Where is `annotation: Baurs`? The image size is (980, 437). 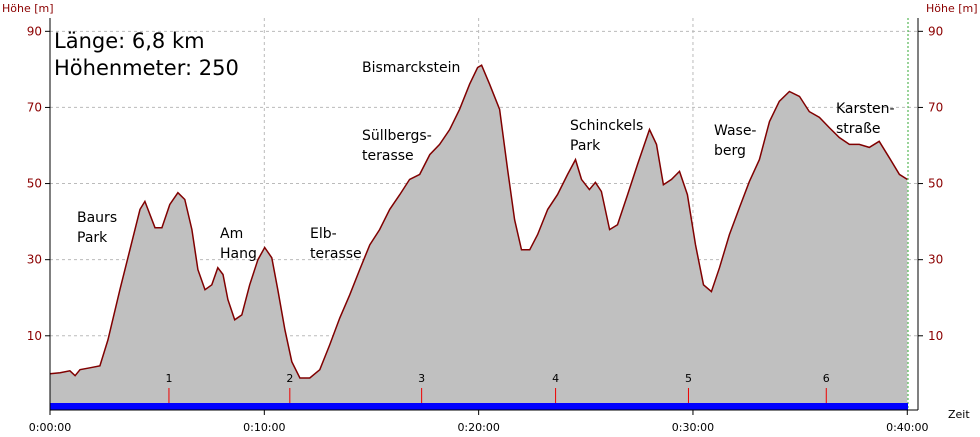
annotation: Baurs is located at coordinates (97, 218).